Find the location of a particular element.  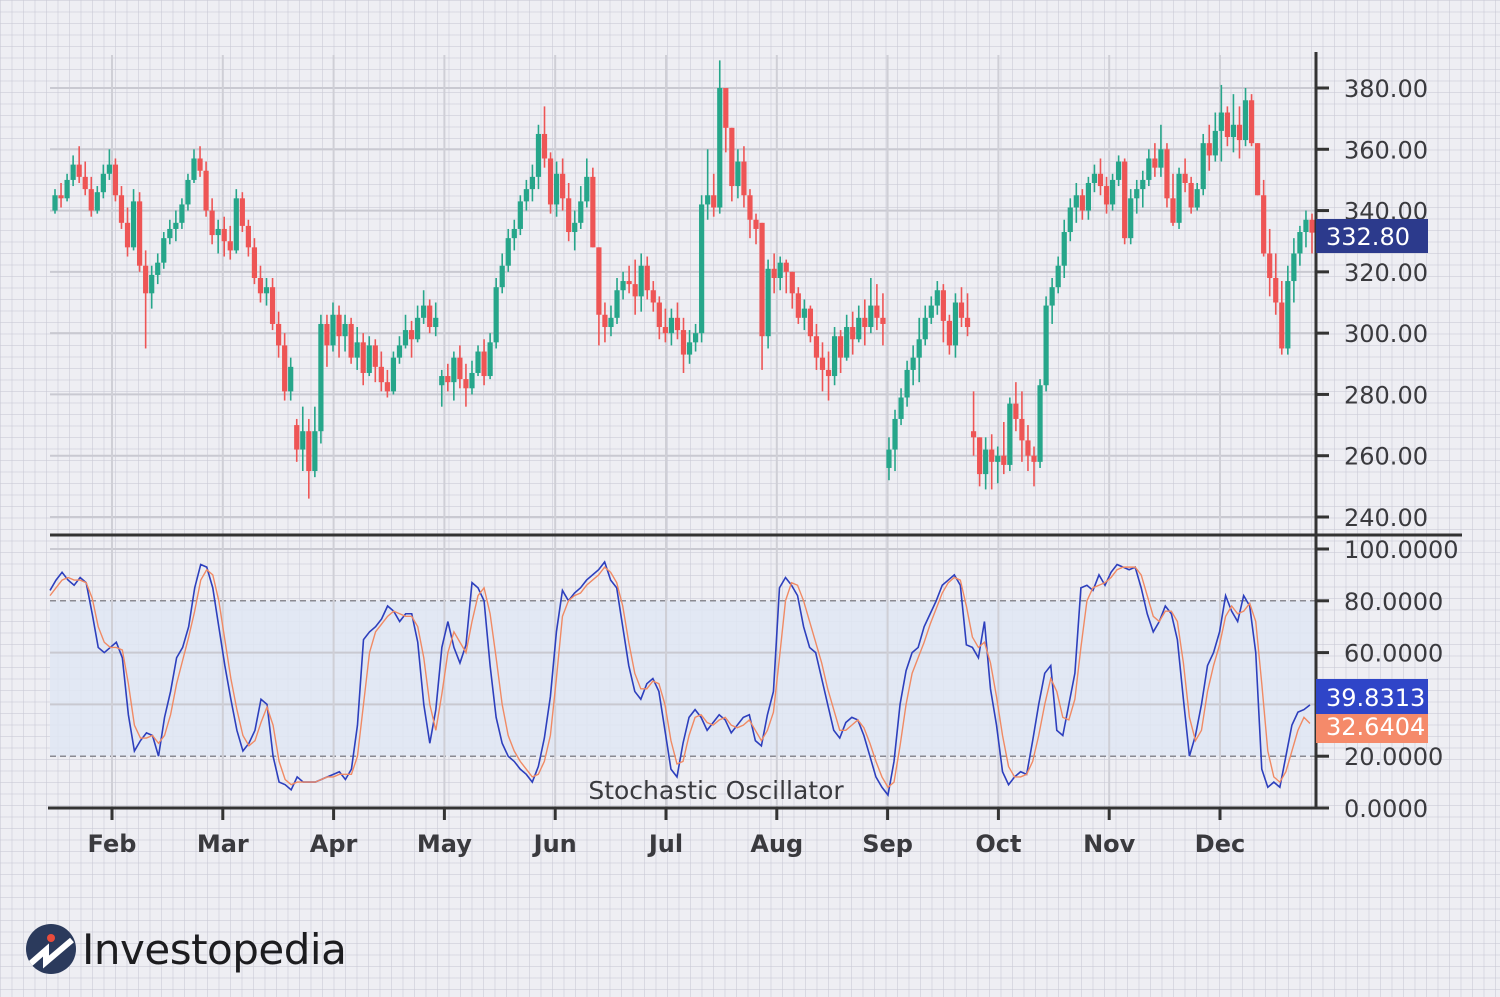

price-tick-label: 360.00 is located at coordinates (1386, 150).